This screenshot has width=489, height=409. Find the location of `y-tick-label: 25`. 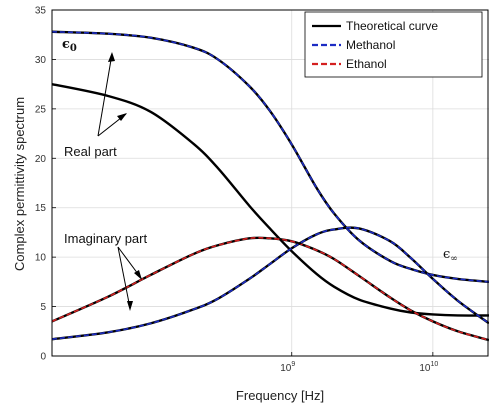

y-tick-label: 25 is located at coordinates (41, 109).